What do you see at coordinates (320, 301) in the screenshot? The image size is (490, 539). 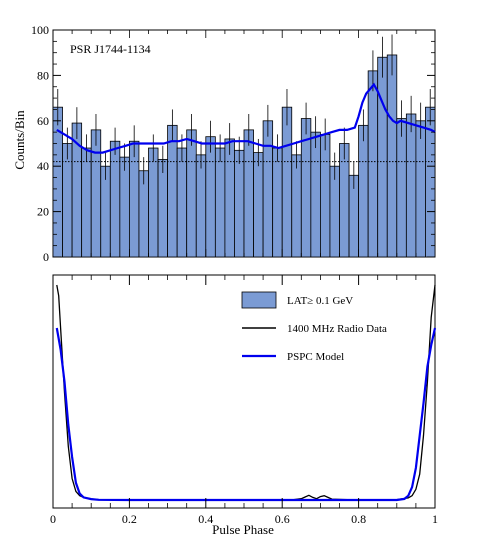 I see `legend-label-lat: LAT≥ 0.1 GeV` at bounding box center [320, 301].